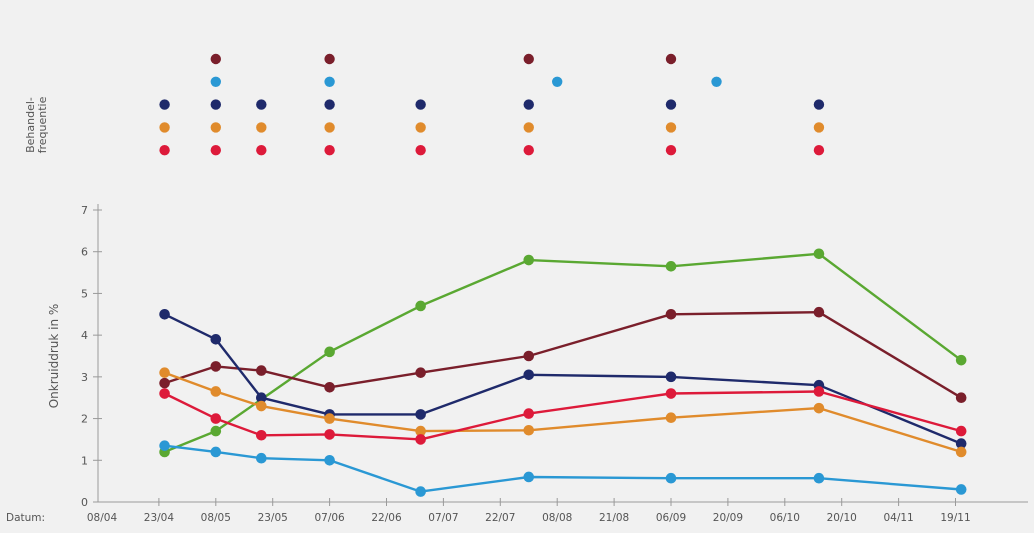 The width and height of the screenshot is (1034, 533). What do you see at coordinates (386, 518) in the screenshot?
I see `x-tick-label: 22/06` at bounding box center [386, 518].